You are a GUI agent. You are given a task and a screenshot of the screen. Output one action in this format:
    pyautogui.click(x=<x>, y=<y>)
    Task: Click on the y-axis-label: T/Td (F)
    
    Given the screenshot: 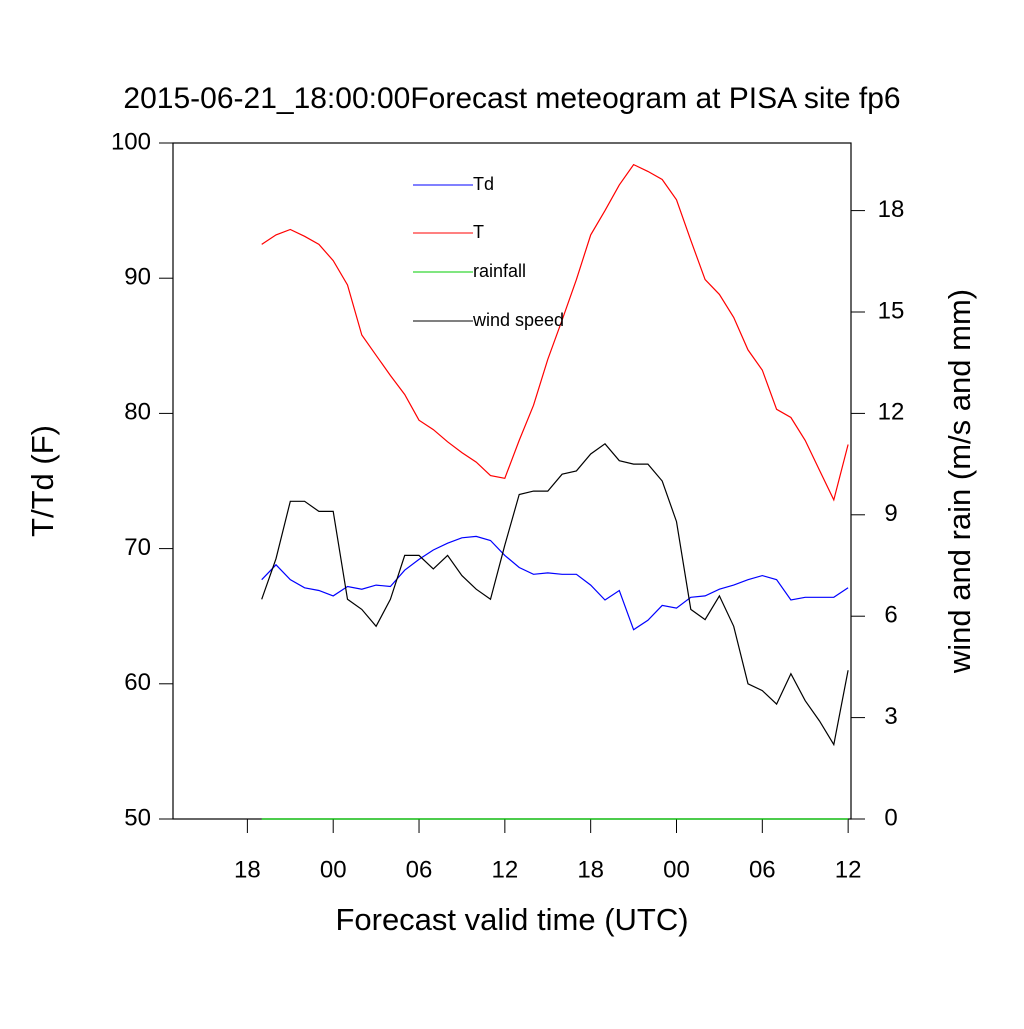 What is the action you would take?
    pyautogui.click(x=42, y=481)
    